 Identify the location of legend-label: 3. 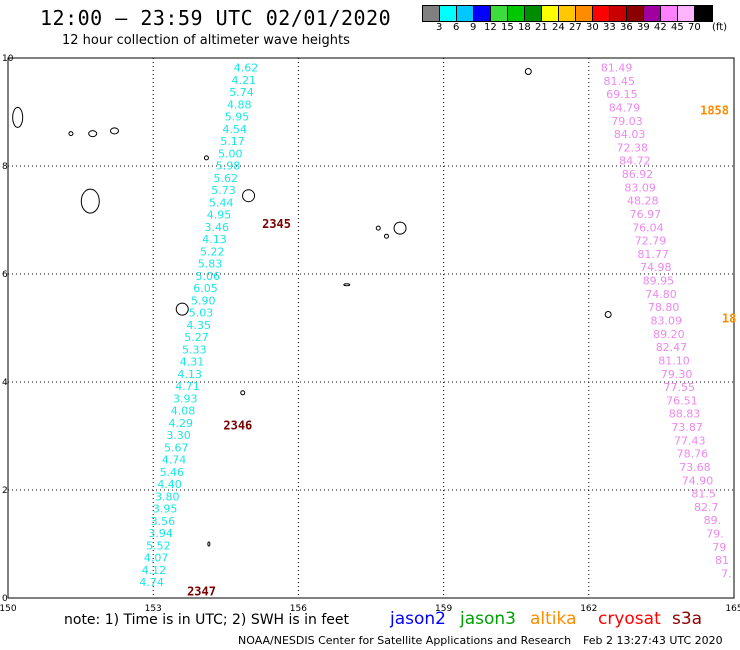
(439, 27).